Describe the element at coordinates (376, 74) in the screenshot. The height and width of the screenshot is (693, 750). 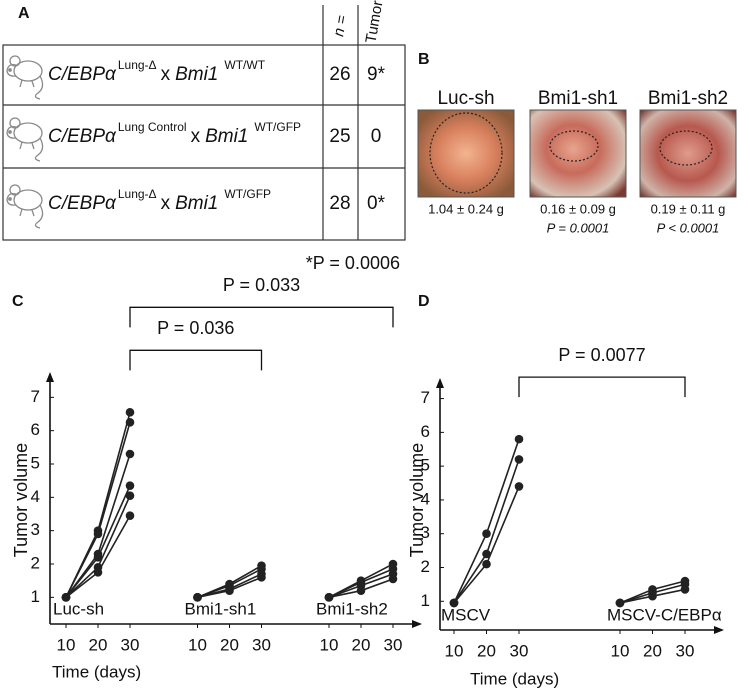
I see `tumor-value: 9*` at that location.